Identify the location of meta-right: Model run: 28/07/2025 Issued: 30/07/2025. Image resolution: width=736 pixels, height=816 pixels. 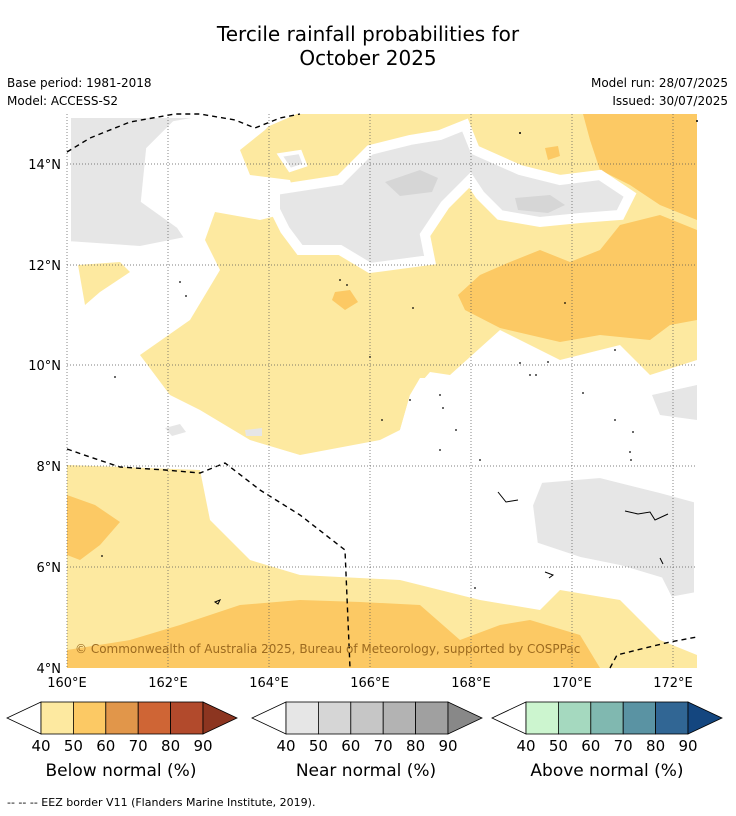
(659, 92).